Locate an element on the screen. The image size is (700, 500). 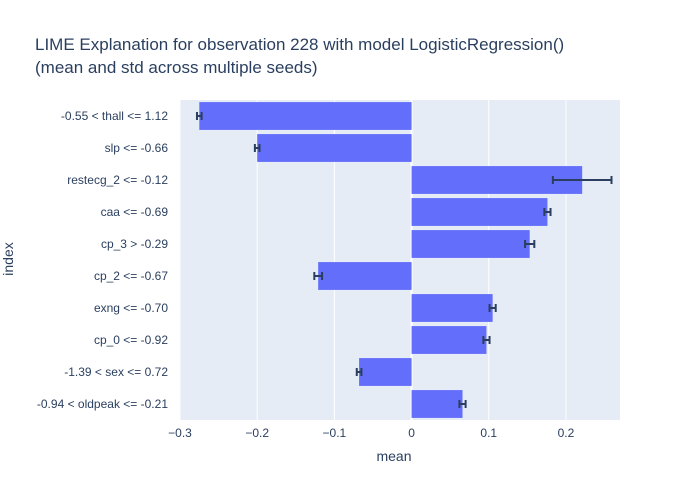
x-tick-label: 0 is located at coordinates (411, 433).